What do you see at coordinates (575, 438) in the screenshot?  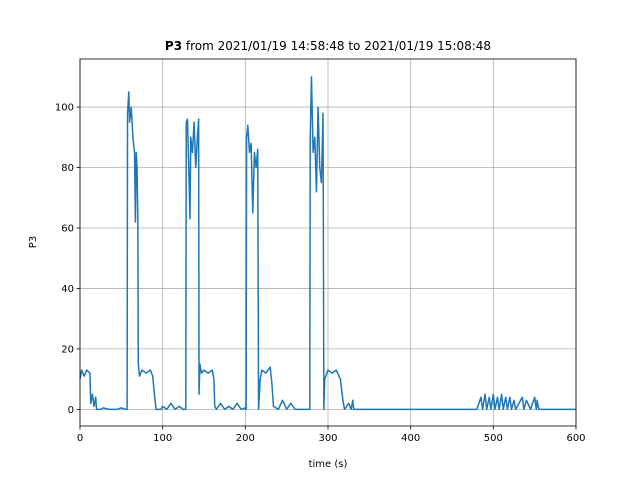 I see `x-tick-label: 600` at bounding box center [575, 438].